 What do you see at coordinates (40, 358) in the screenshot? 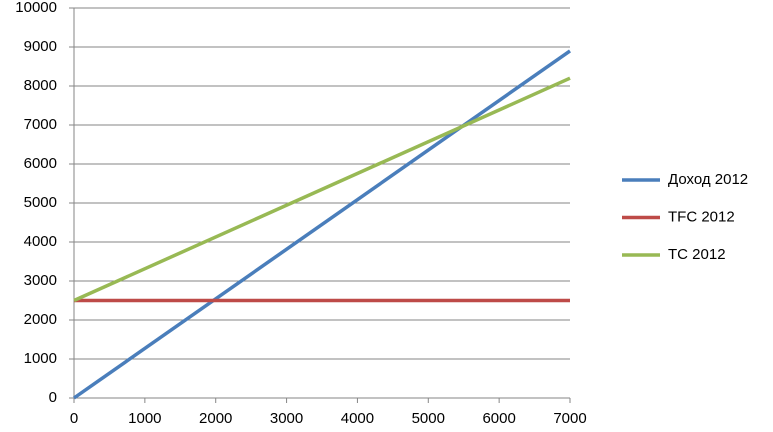
I see `y-tick-label: 1000` at bounding box center [40, 358].